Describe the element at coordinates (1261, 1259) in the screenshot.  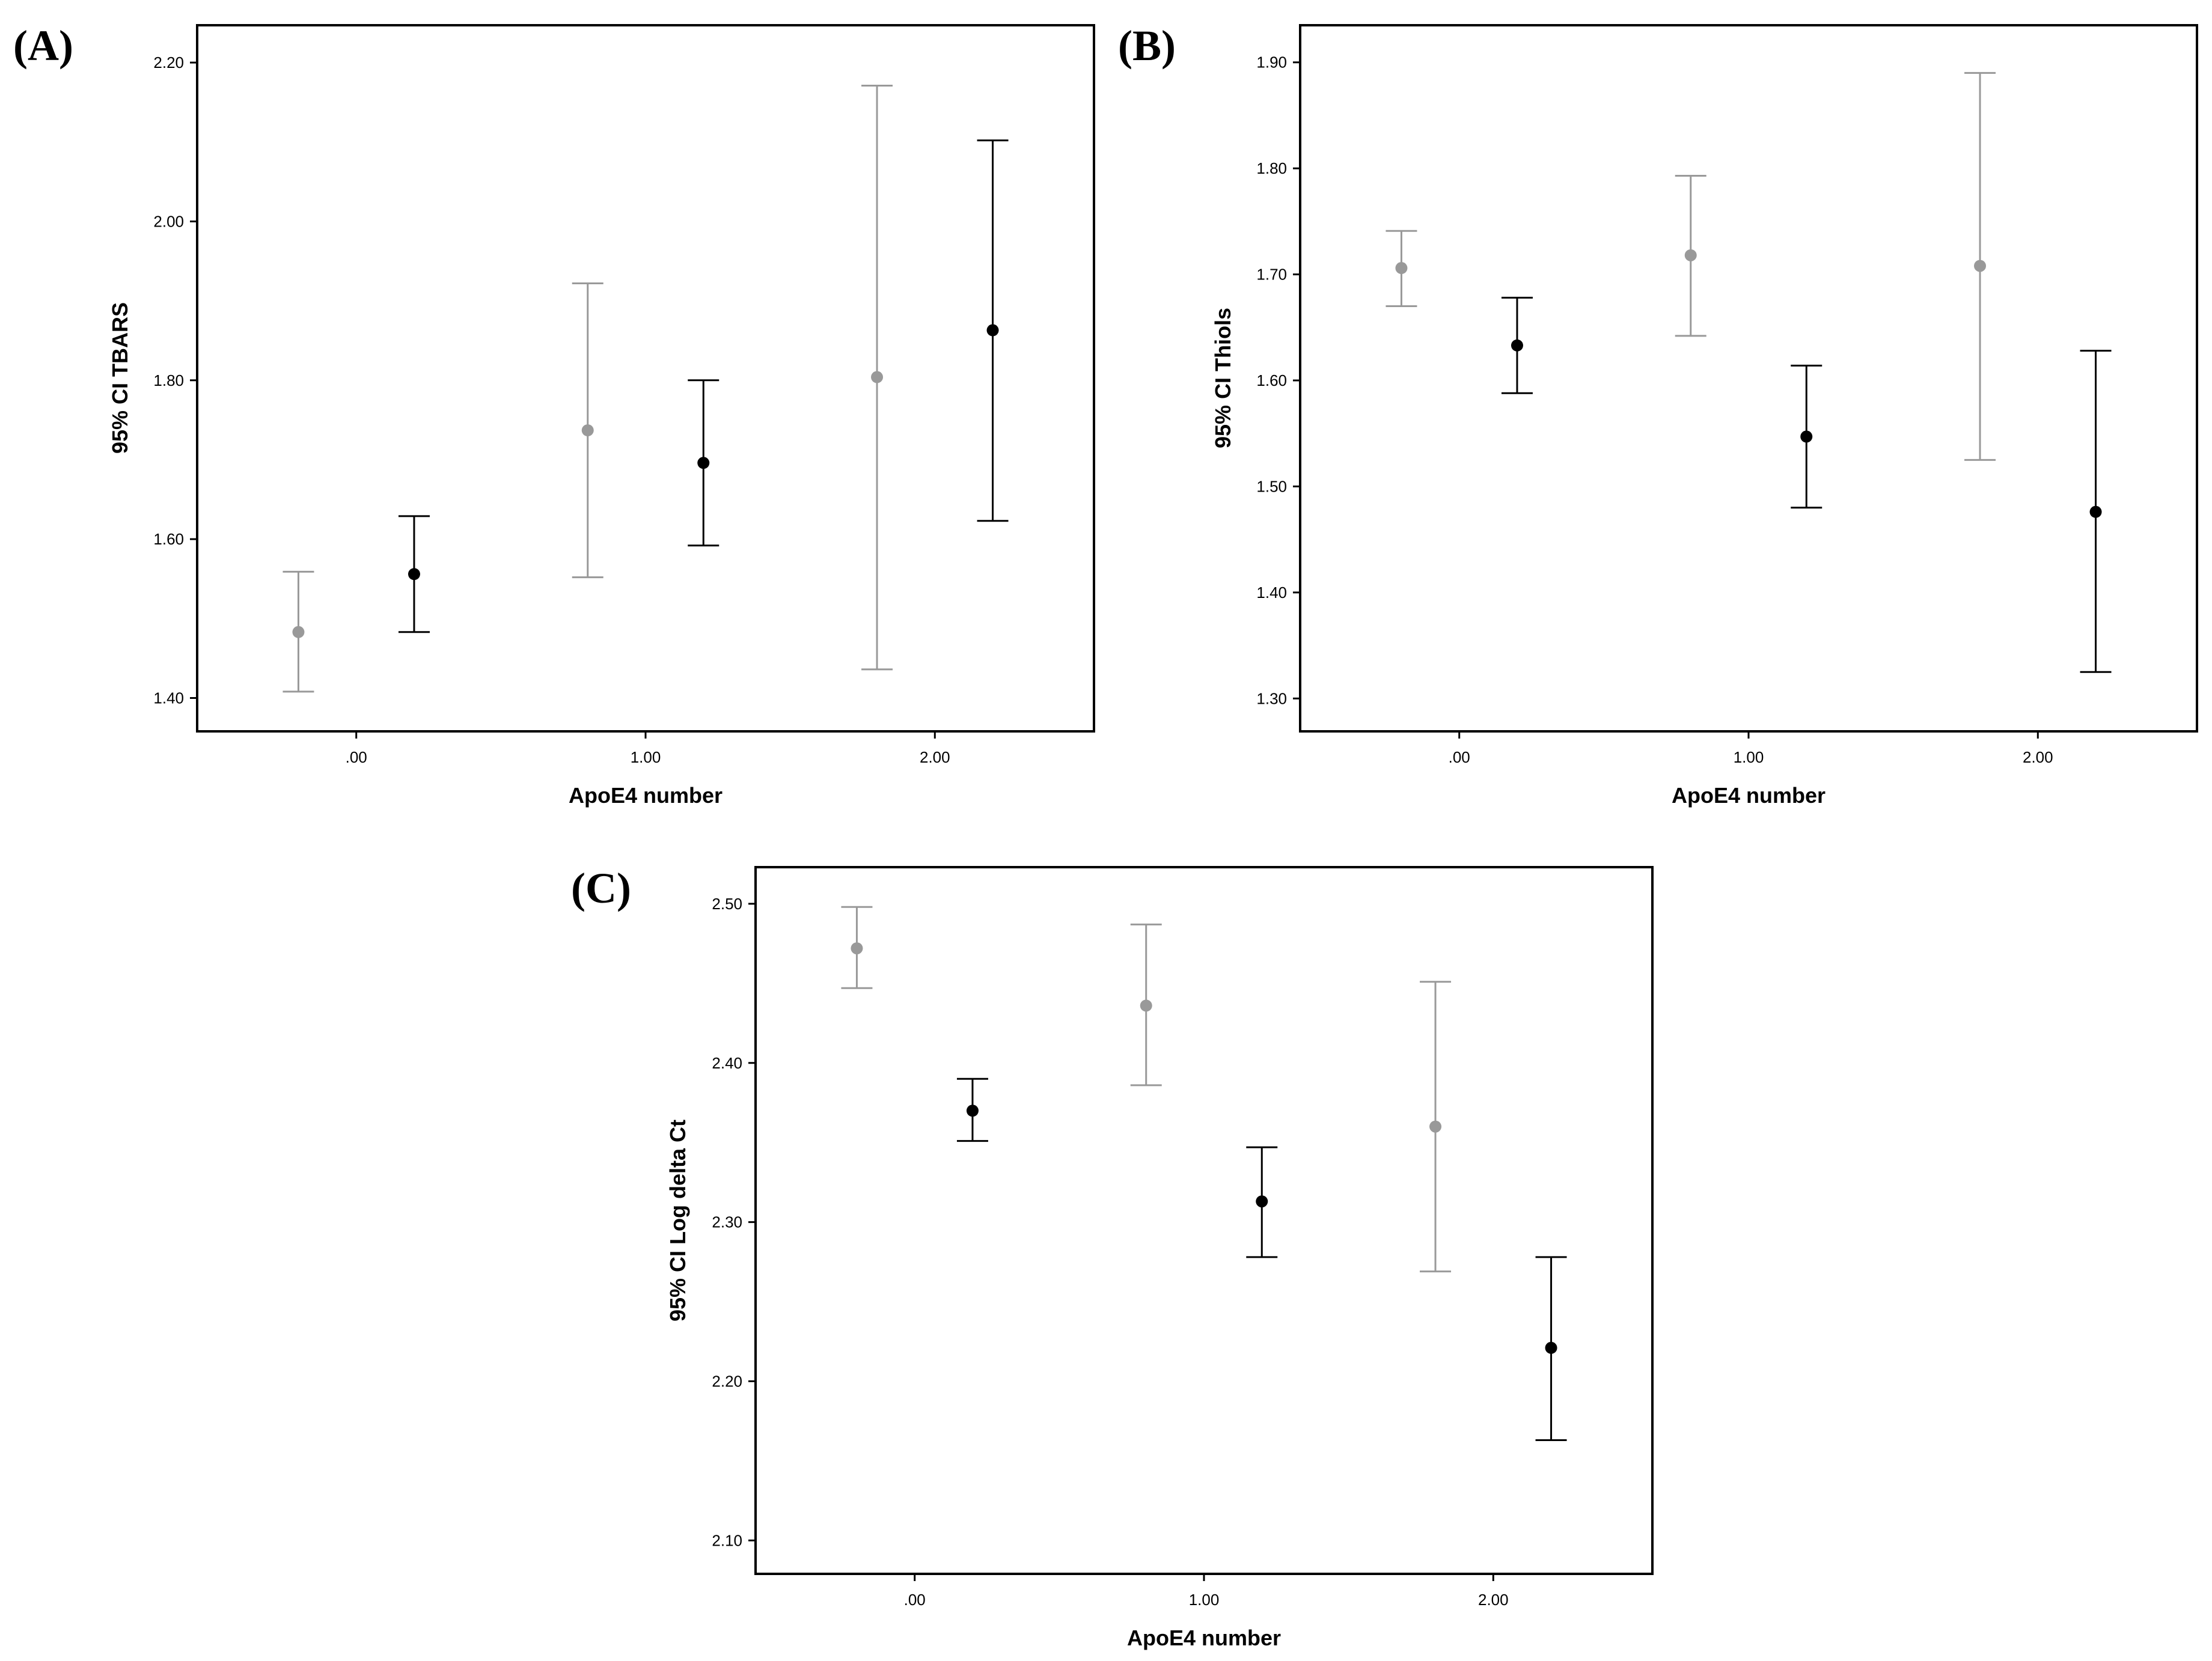
I see `series-2-c` at that location.